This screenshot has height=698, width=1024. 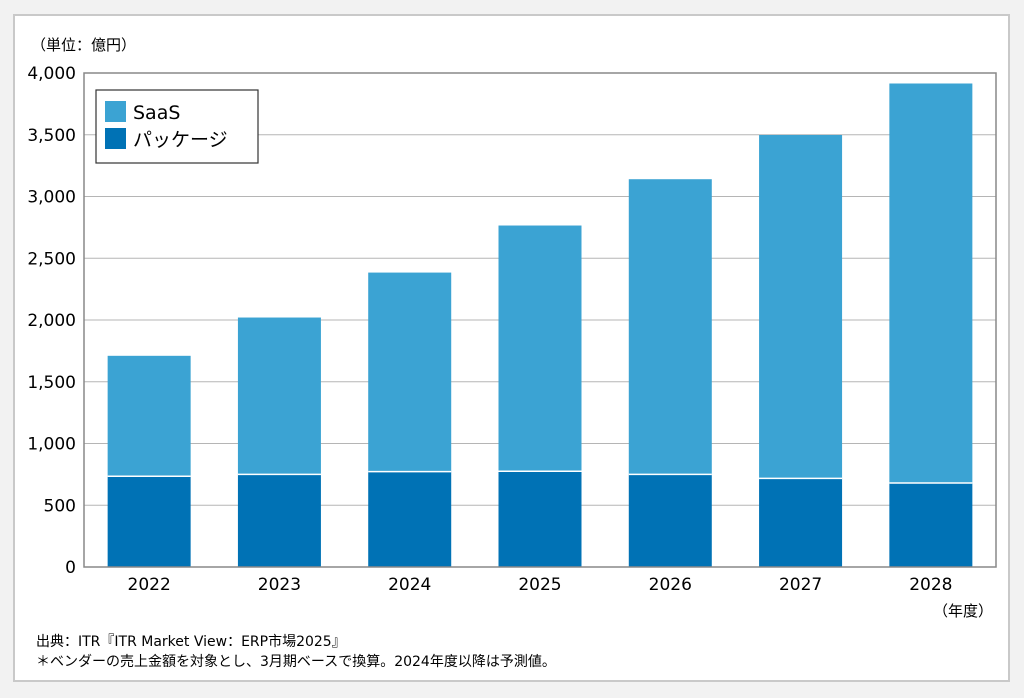 I want to click on x-tick-label: 2023, so click(x=279, y=585).